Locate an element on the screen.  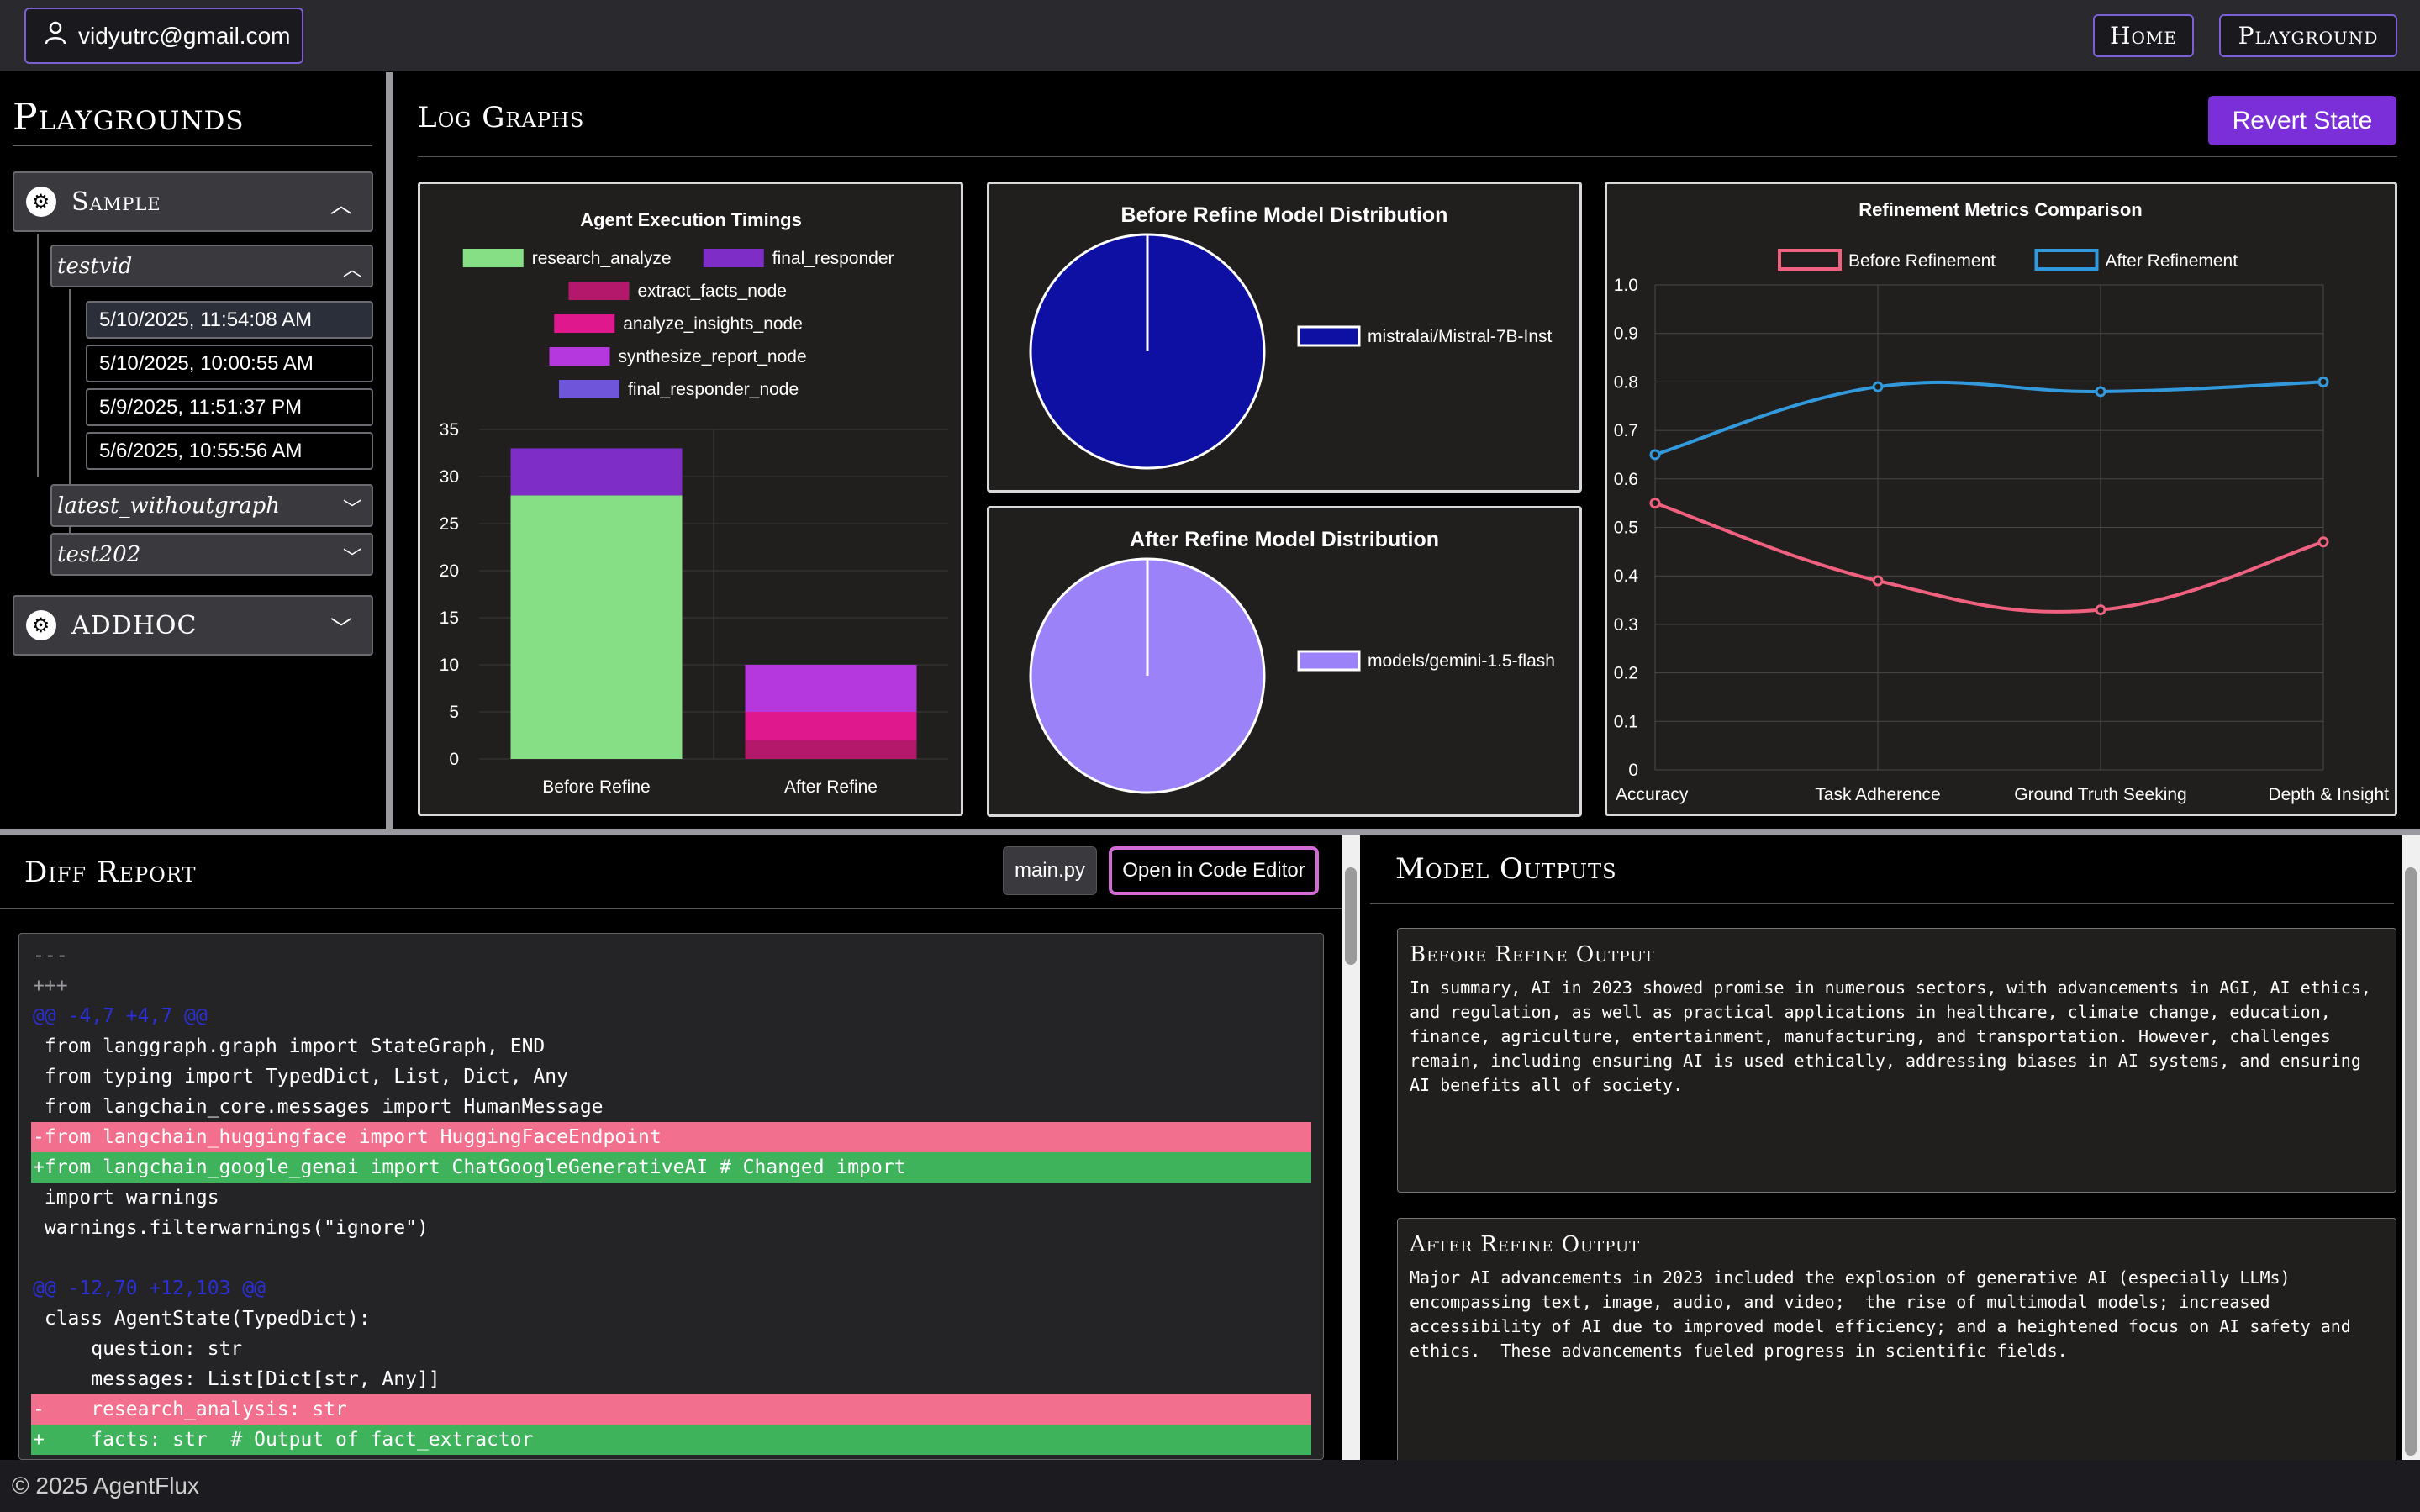
x-tick-label: Task Adherence is located at coordinates (1877, 795).